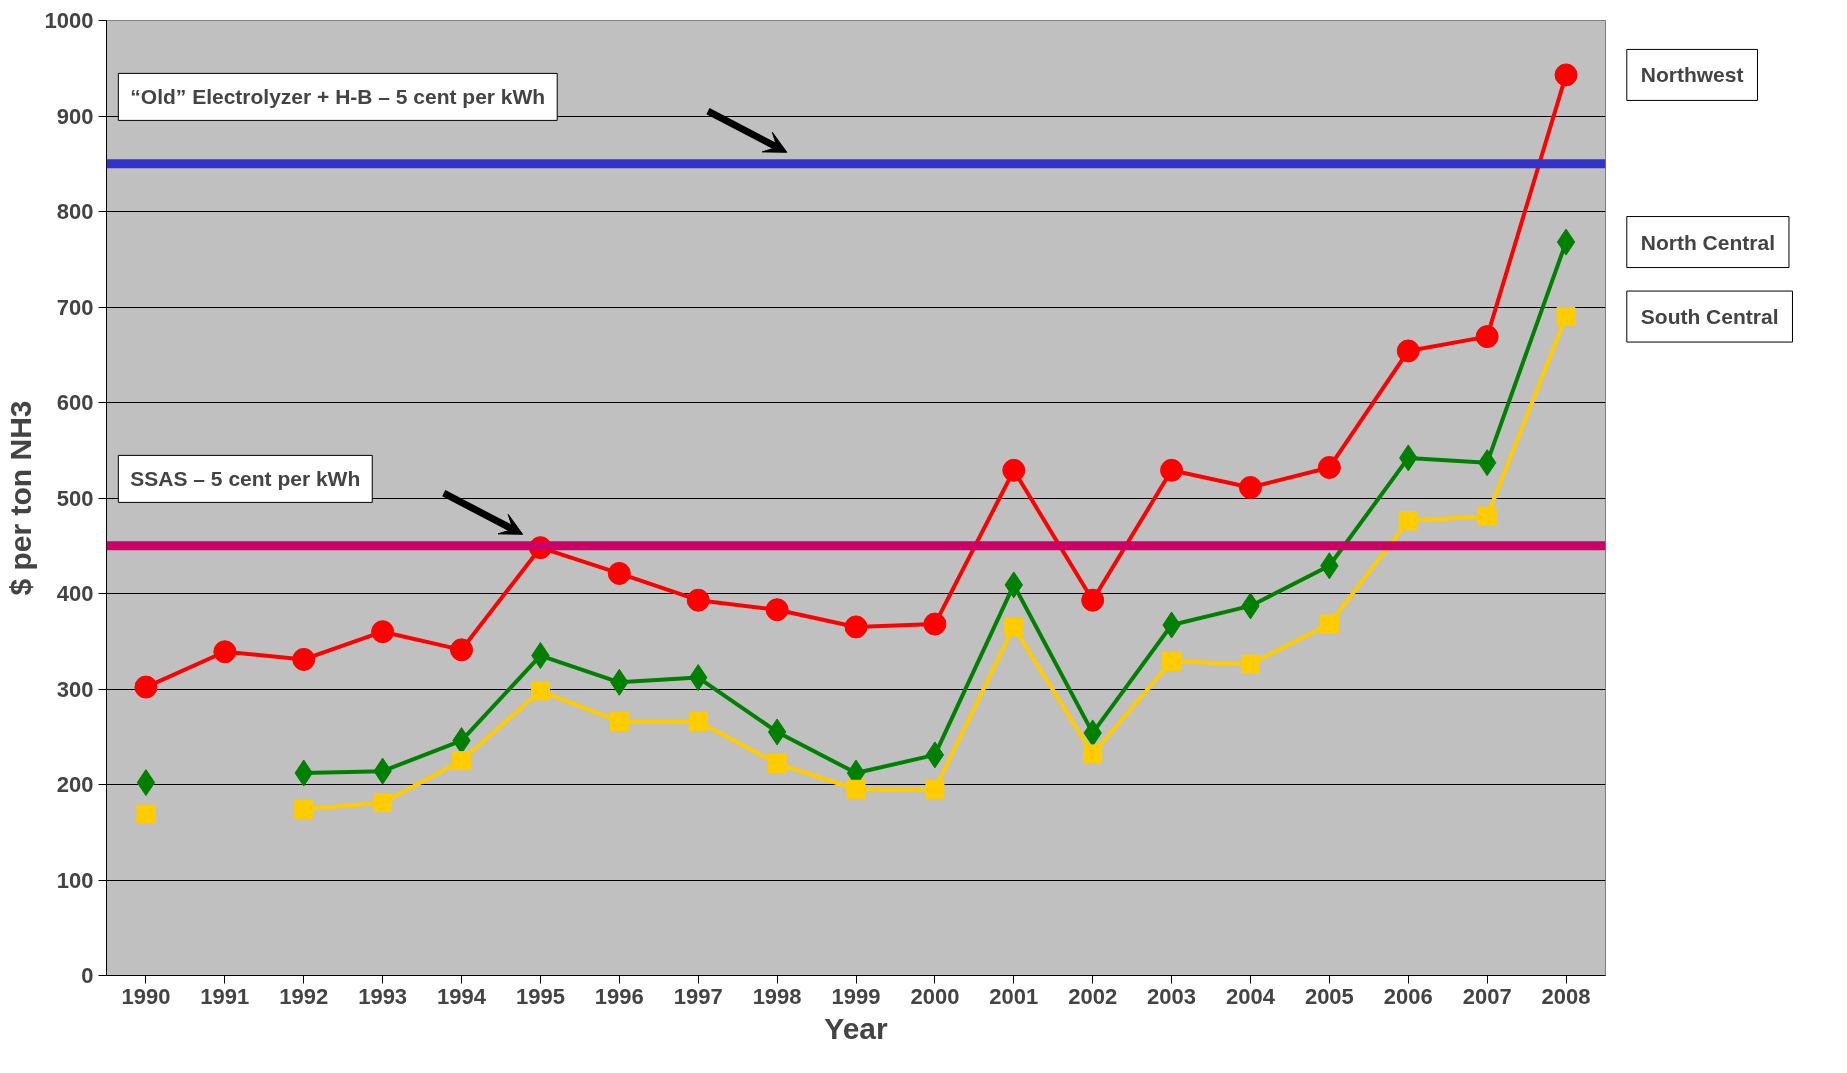 The height and width of the screenshot is (1073, 1847). I want to click on y-axis-title: $ per ton NH3, so click(20, 498).